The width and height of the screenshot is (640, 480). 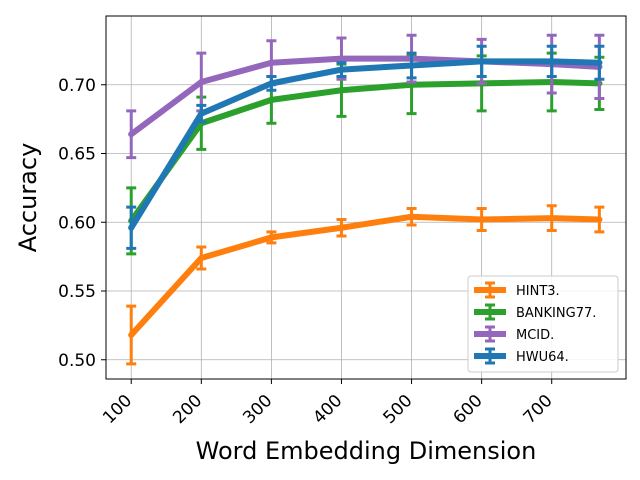 What do you see at coordinates (117, 409) in the screenshot?
I see `x-tick-label: 100` at bounding box center [117, 409].